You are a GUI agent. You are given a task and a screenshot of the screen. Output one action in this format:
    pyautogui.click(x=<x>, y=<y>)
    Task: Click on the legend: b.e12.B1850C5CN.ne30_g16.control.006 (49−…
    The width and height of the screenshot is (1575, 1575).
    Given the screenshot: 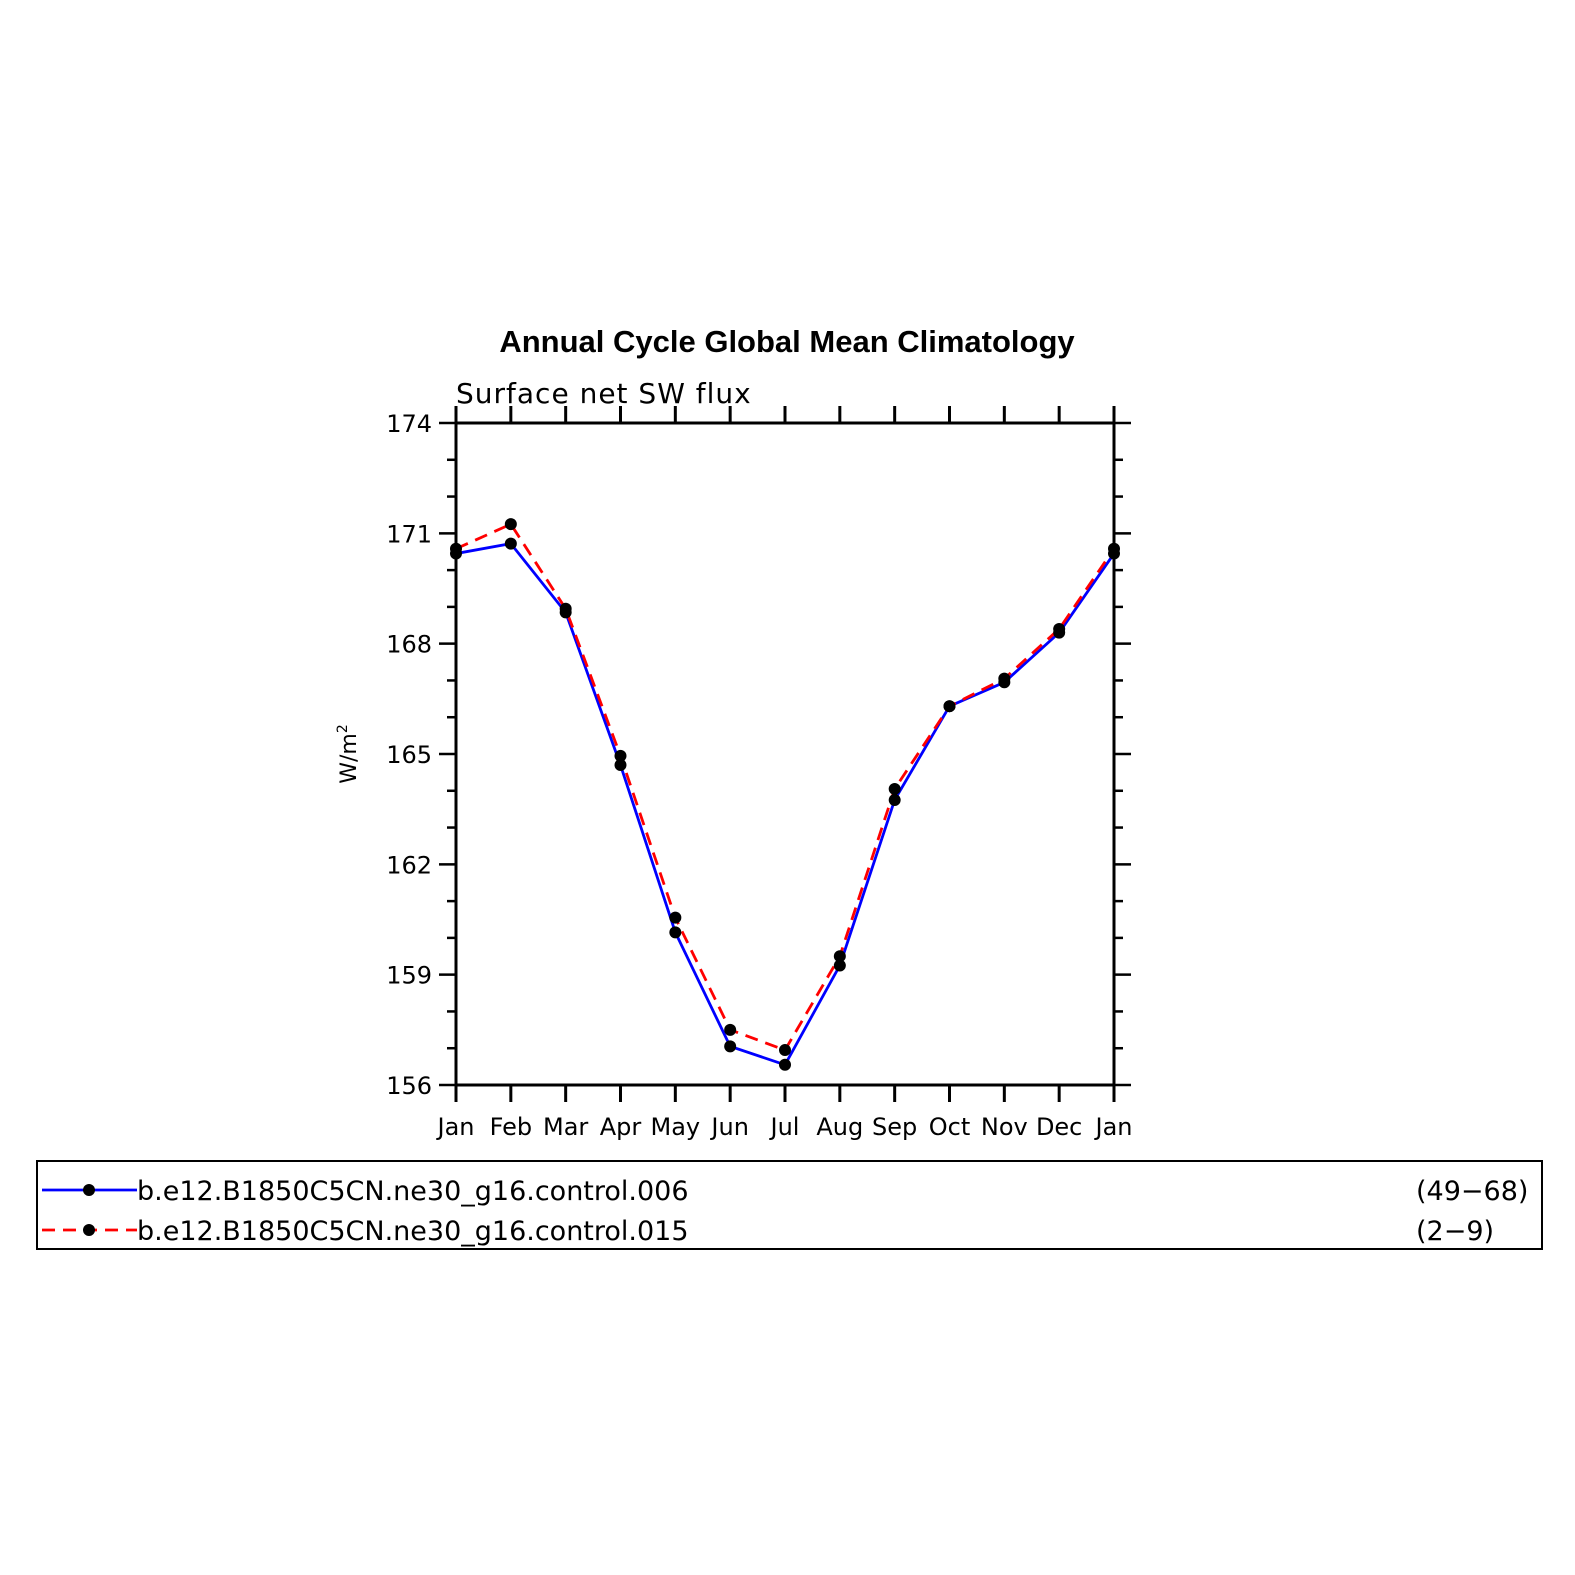 What is the action you would take?
    pyautogui.click(x=785, y=1211)
    